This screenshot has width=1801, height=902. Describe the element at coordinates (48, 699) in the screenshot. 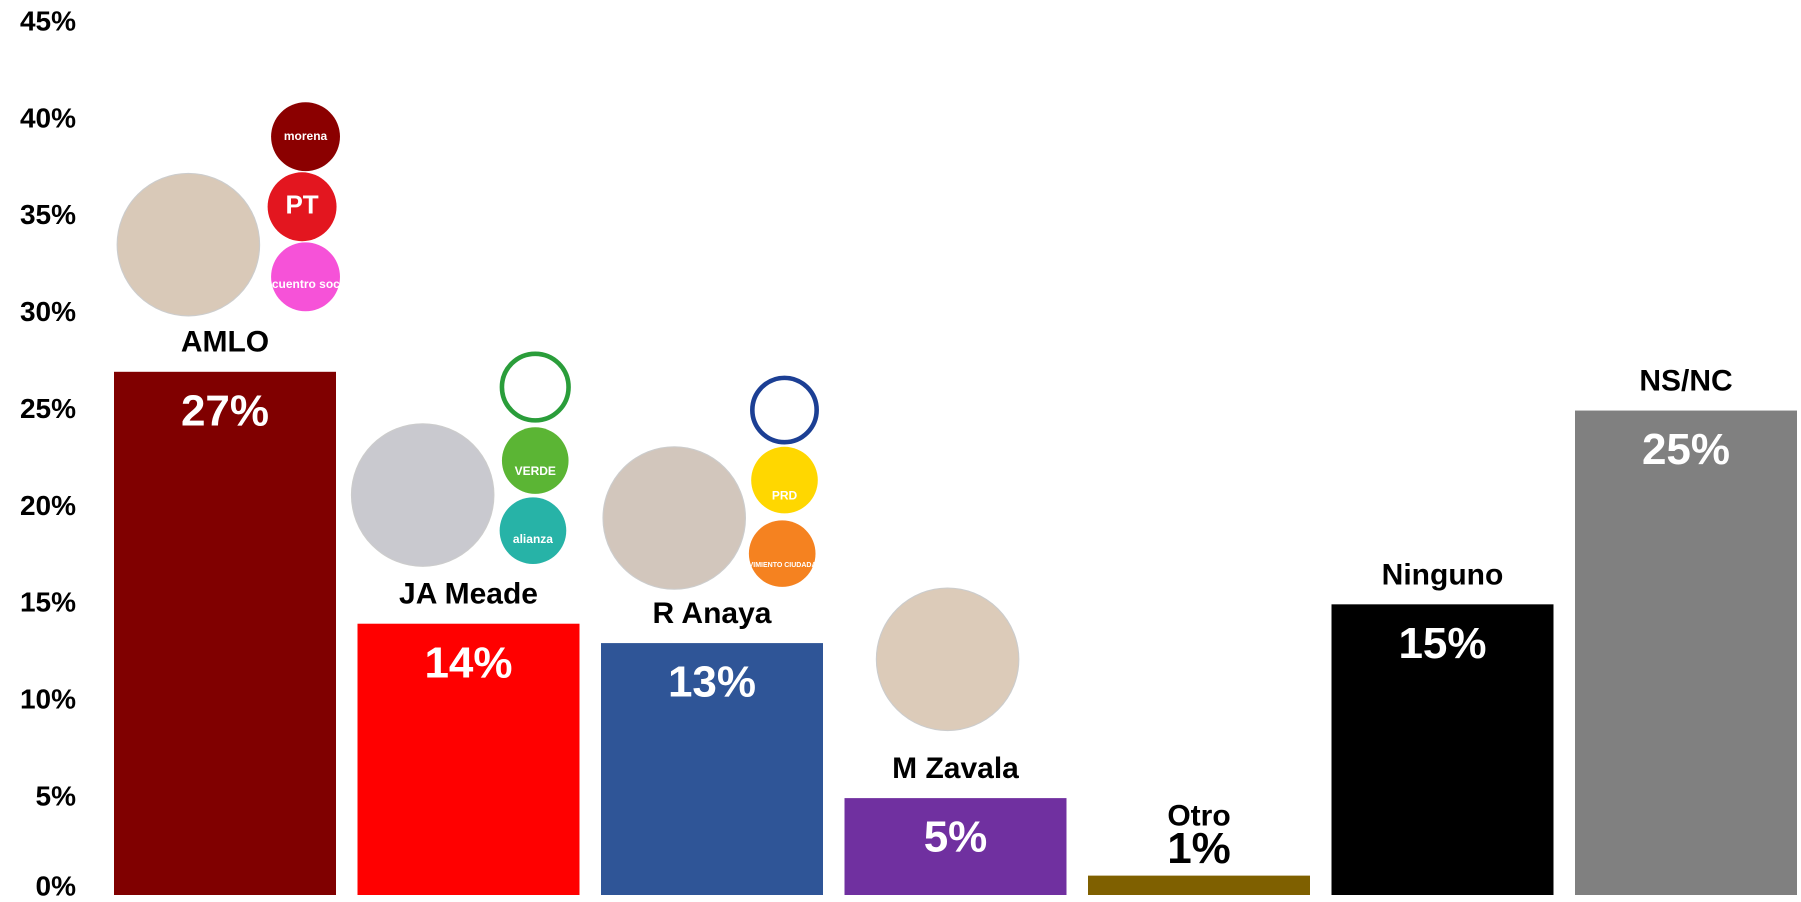

I see `y-tick-label: 10%` at that location.